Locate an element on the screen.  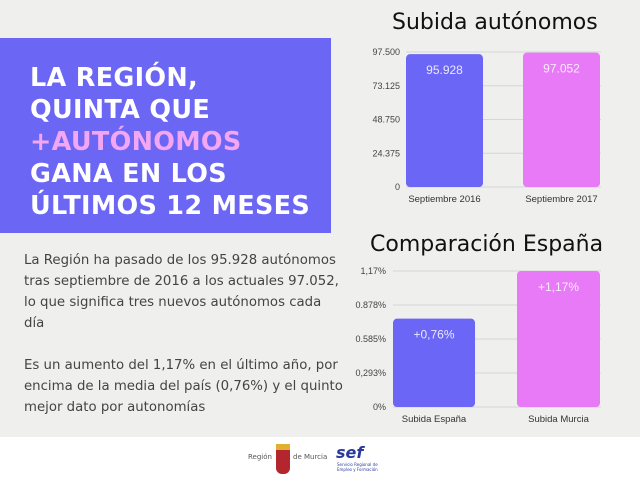
y-tick-label: 24.375 is located at coordinates (386, 153).